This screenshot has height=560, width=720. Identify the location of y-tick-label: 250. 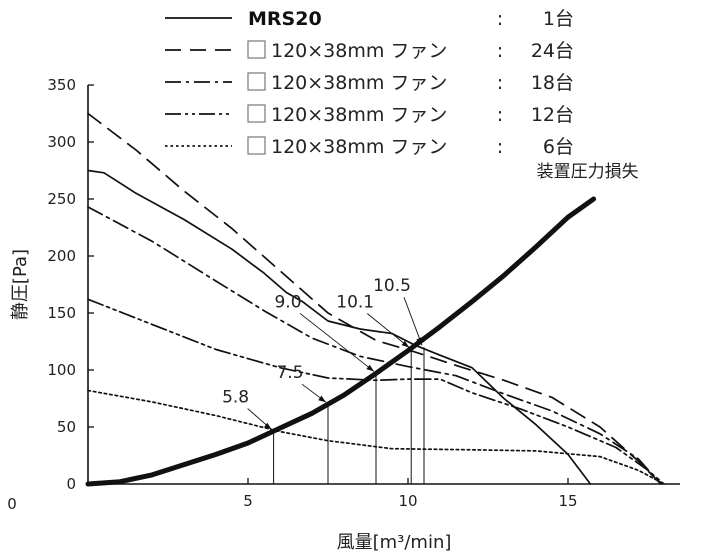
(61, 199).